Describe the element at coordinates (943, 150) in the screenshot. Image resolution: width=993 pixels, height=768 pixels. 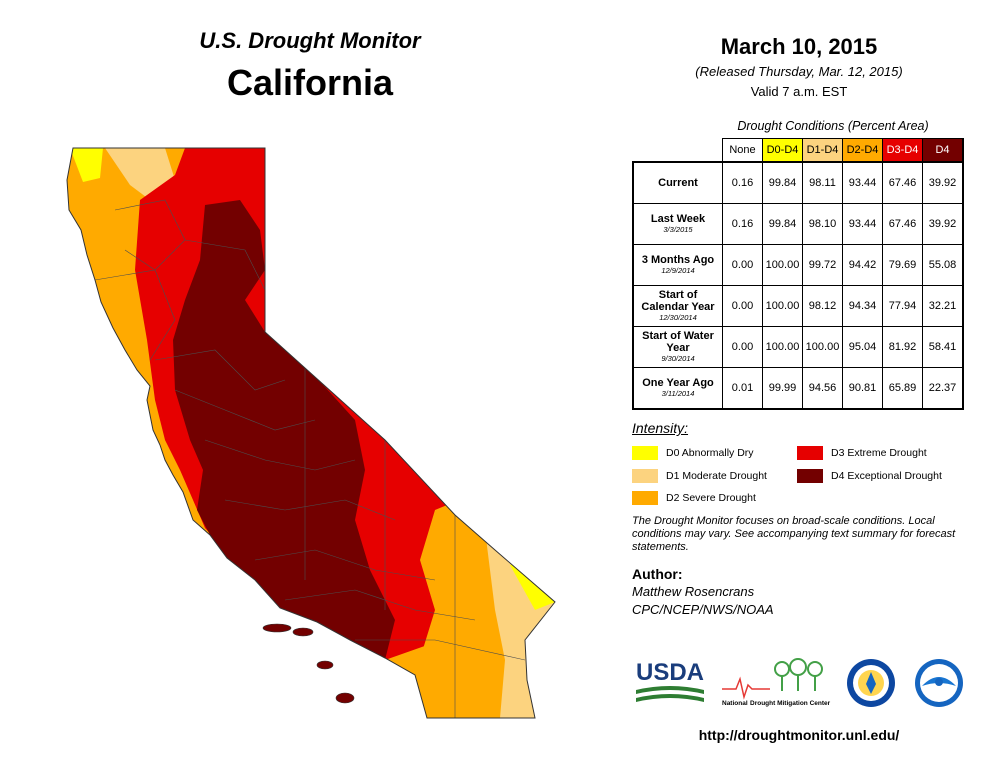
I see `col-header: D4` at that location.